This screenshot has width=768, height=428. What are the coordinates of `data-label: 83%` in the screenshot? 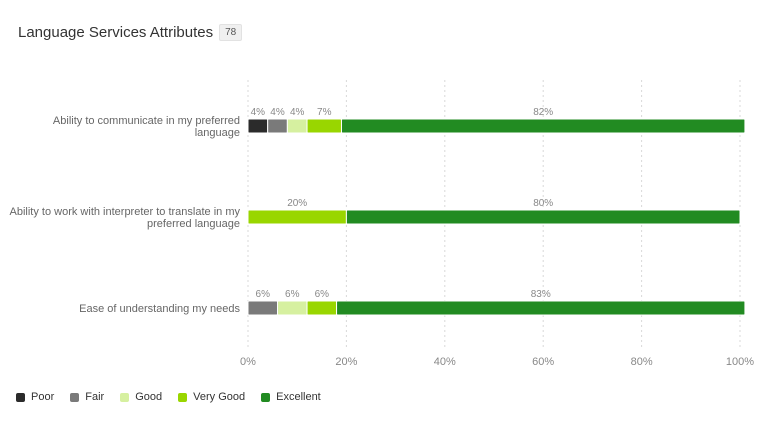 It's located at (541, 294).